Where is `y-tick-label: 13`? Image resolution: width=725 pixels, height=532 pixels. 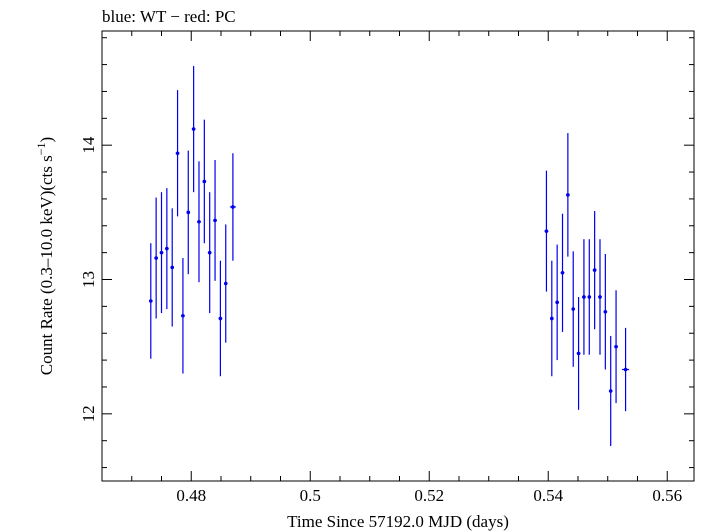 y-tick-label: 13 is located at coordinates (88, 279).